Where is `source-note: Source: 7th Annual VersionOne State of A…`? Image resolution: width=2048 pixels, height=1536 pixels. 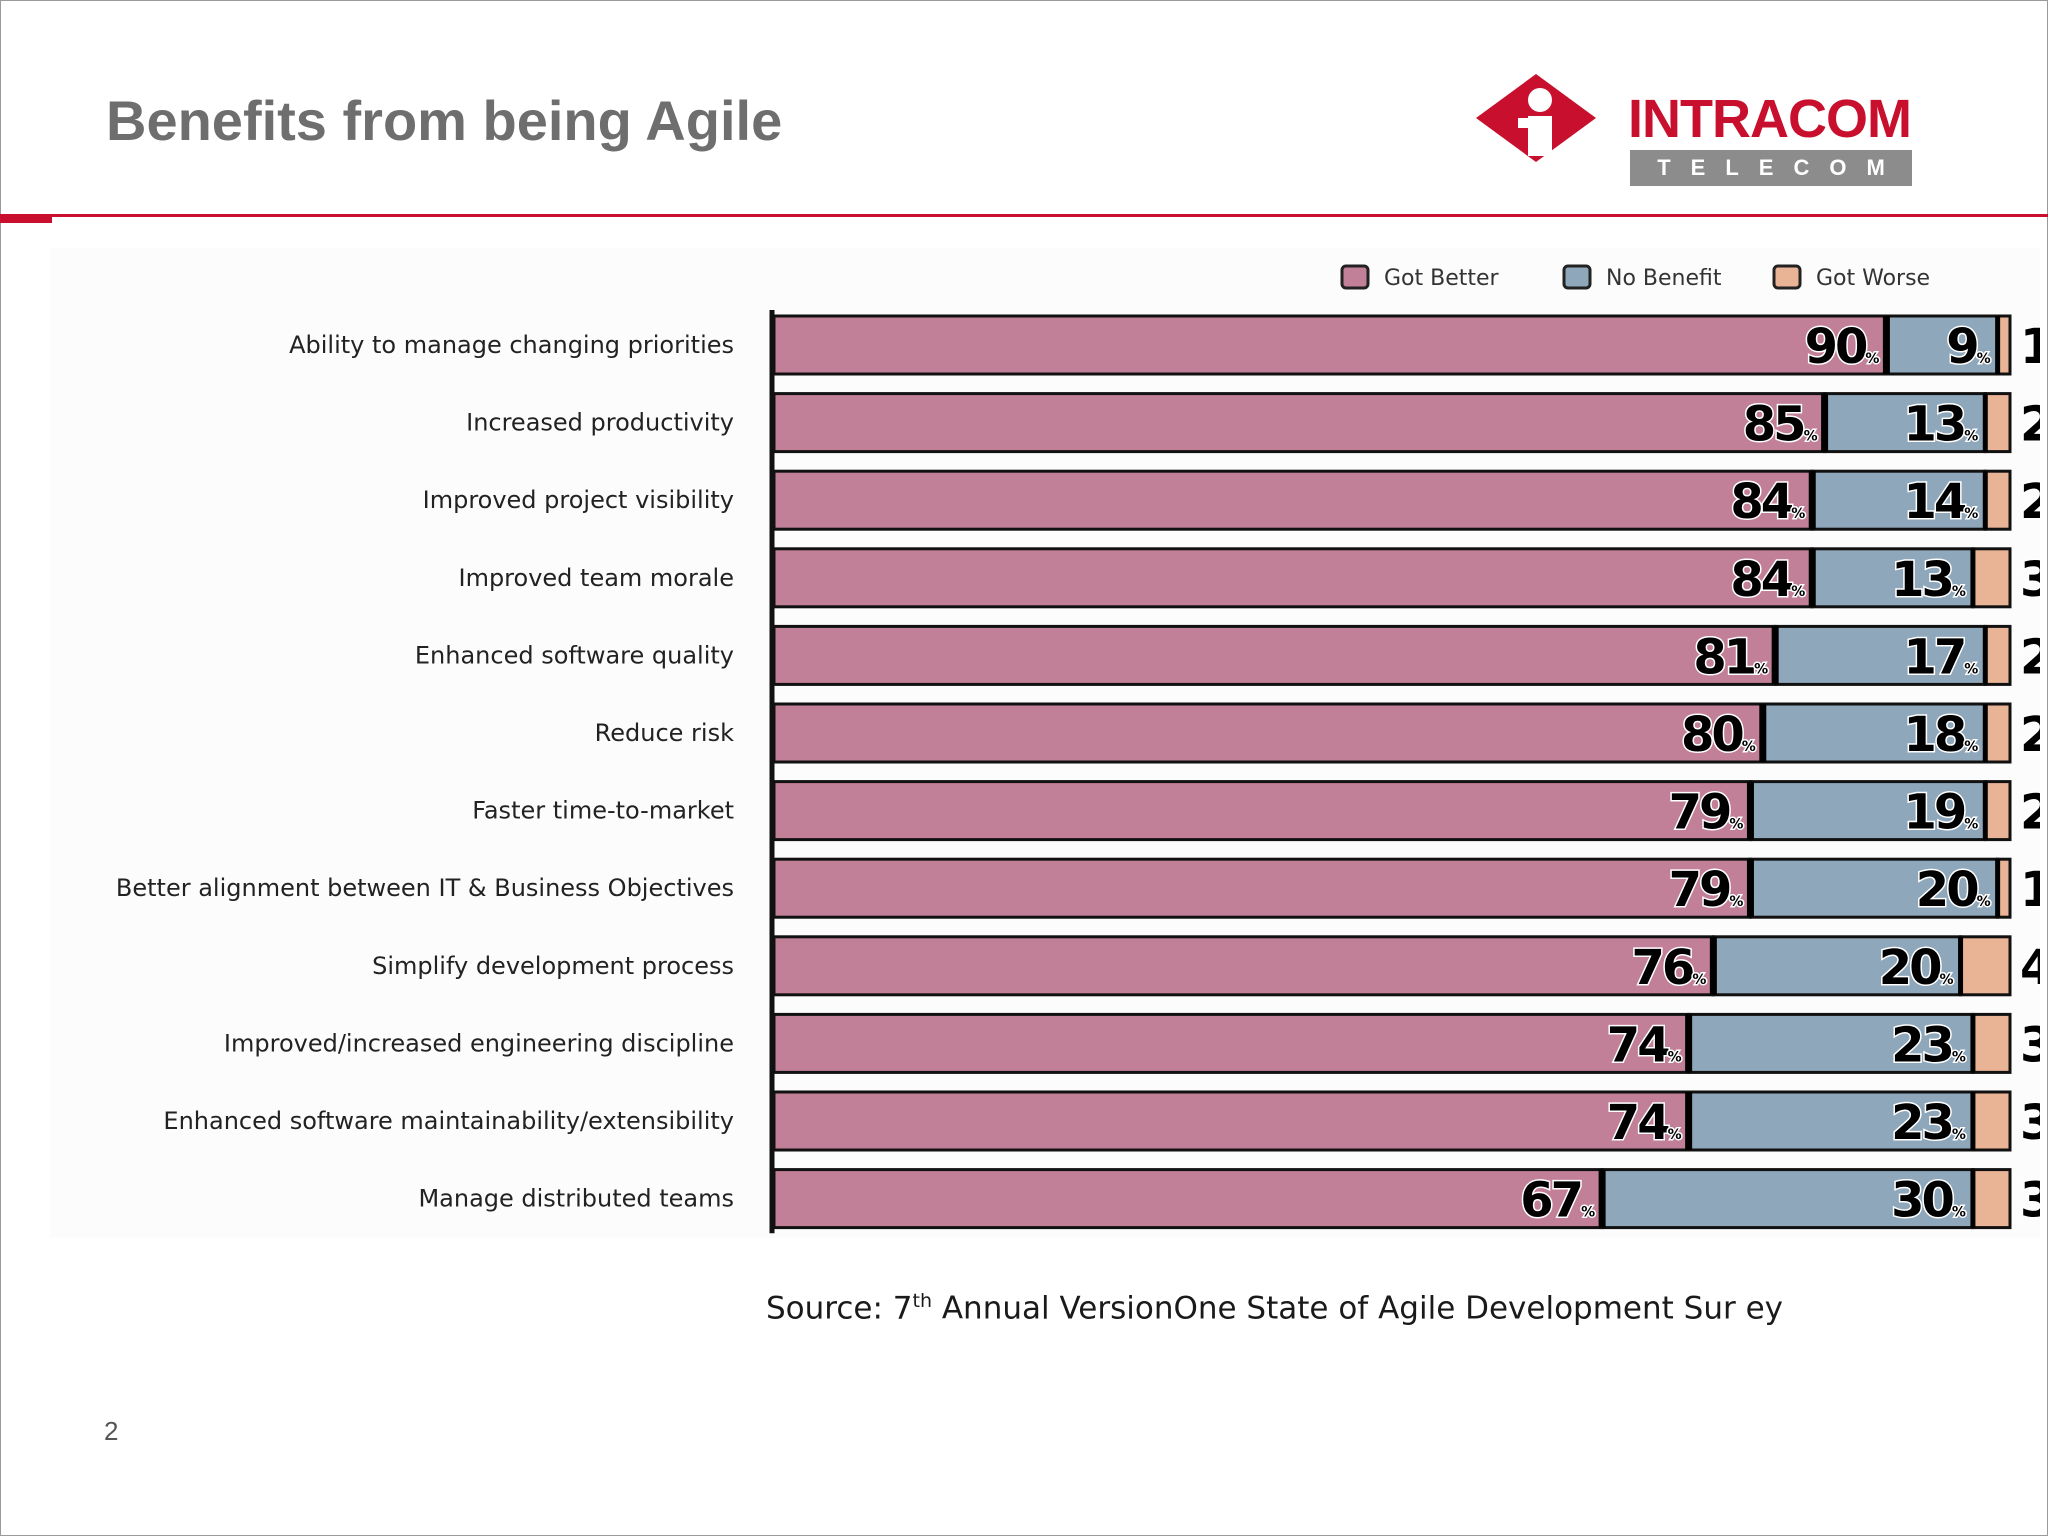
source-note: Source: 7th Annual VersionOne State of A… is located at coordinates (1274, 1308).